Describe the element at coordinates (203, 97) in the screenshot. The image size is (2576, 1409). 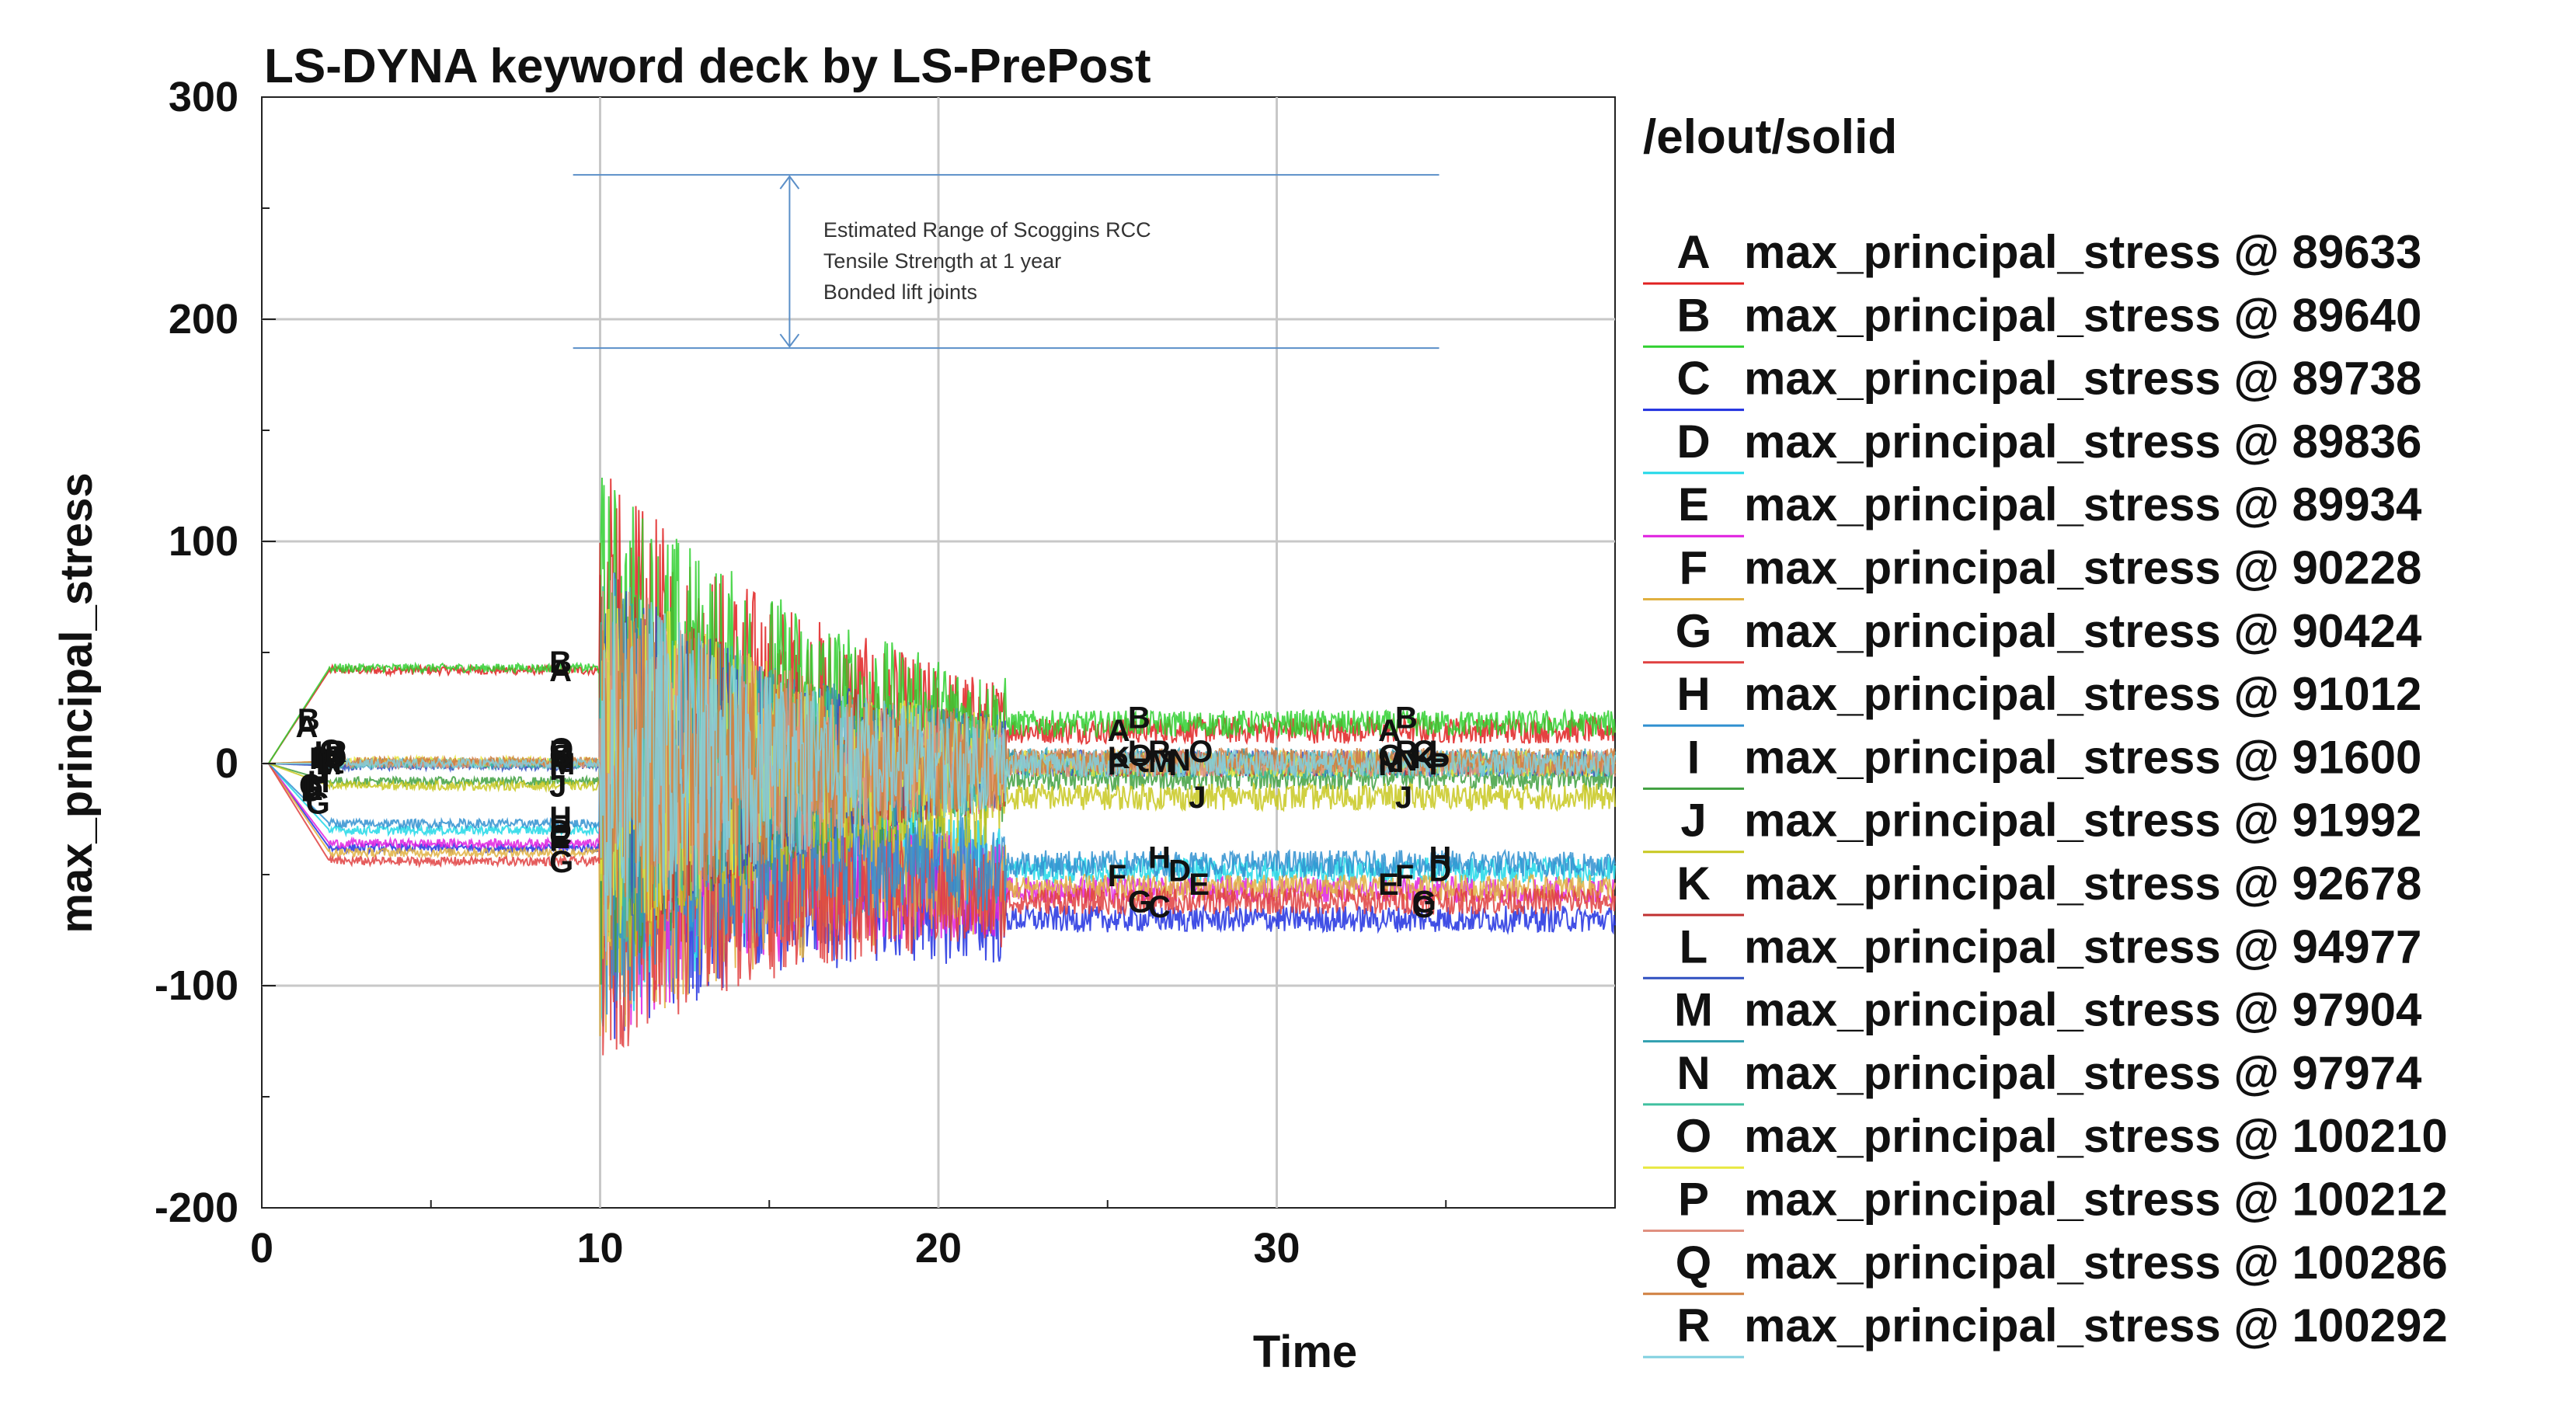
I see `y-tick-label: 300` at that location.